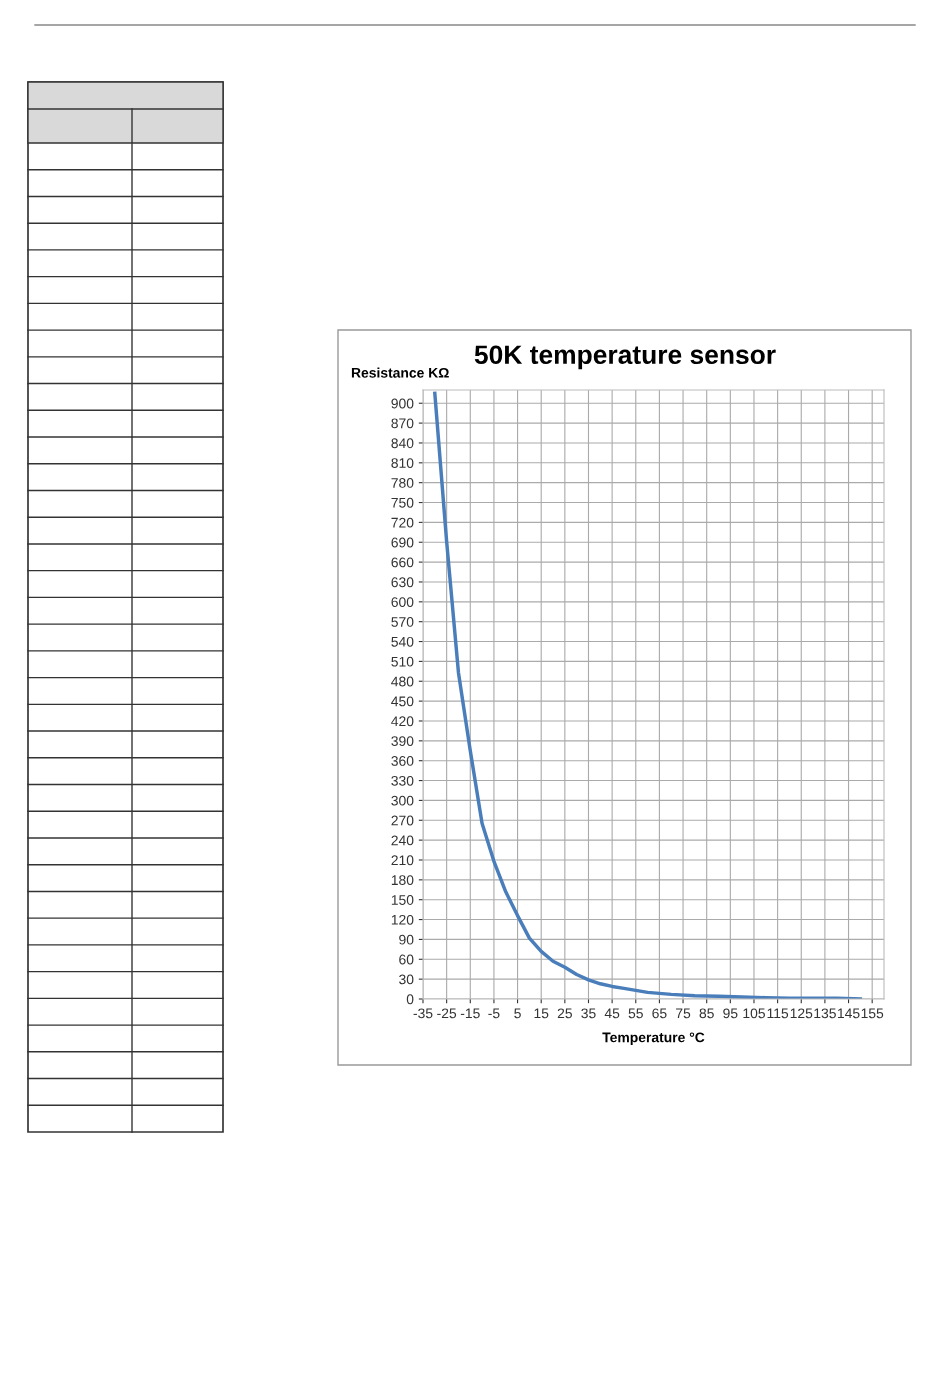  What do you see at coordinates (402, 840) in the screenshot?
I see `y-tick-label: 240` at bounding box center [402, 840].